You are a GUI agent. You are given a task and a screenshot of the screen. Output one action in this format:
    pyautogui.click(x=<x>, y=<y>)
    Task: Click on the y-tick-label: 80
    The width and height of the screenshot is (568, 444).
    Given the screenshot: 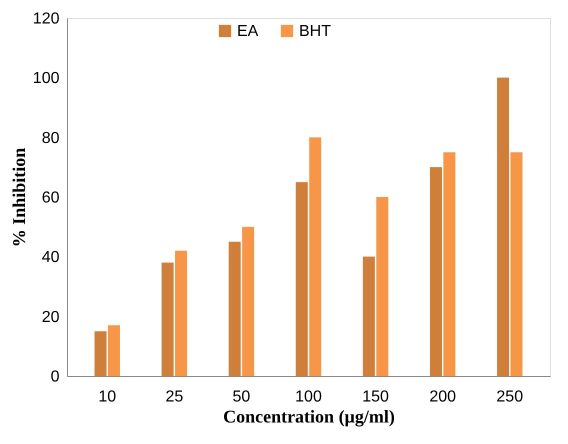 What is the action you would take?
    pyautogui.click(x=51, y=138)
    